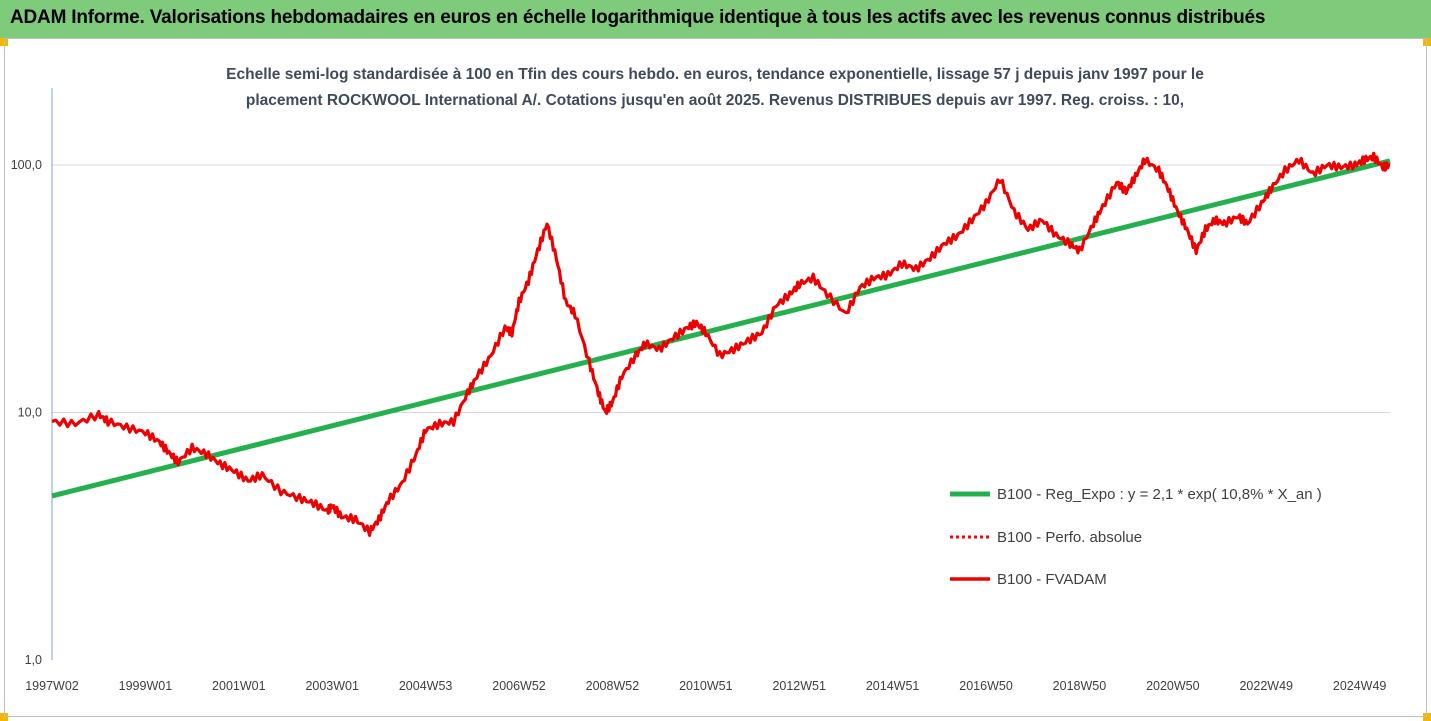  What do you see at coordinates (426, 686) in the screenshot?
I see `x-tick-label: 2004W53` at bounding box center [426, 686].